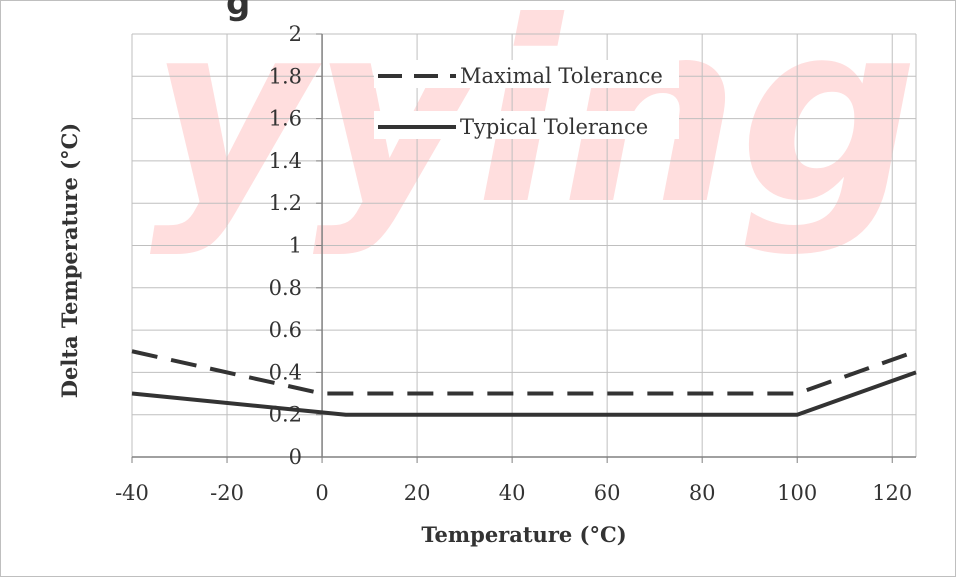 Image resolution: width=956 pixels, height=577 pixels. What do you see at coordinates (524, 372) in the screenshot?
I see `maximal-tolerance-line` at bounding box center [524, 372].